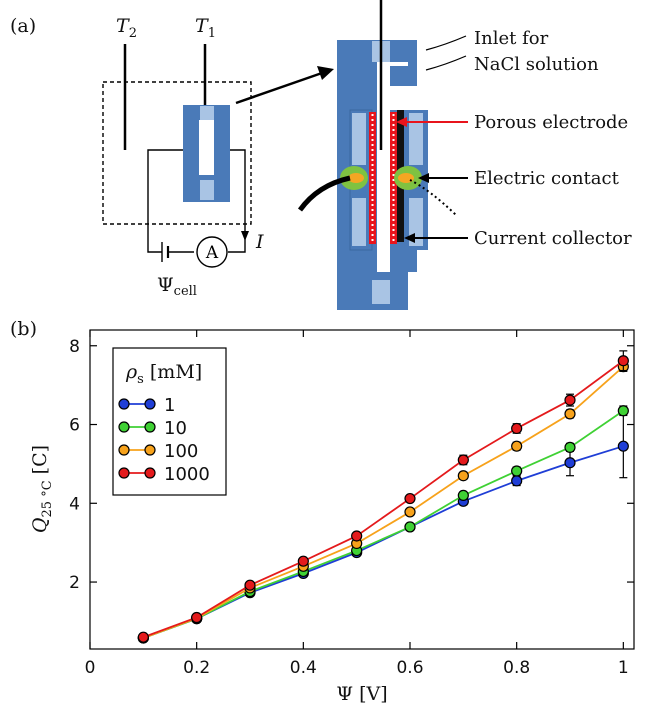  Describe the element at coordinates (212, 33) in the screenshot. I see `t1-subscript: 1` at that location.